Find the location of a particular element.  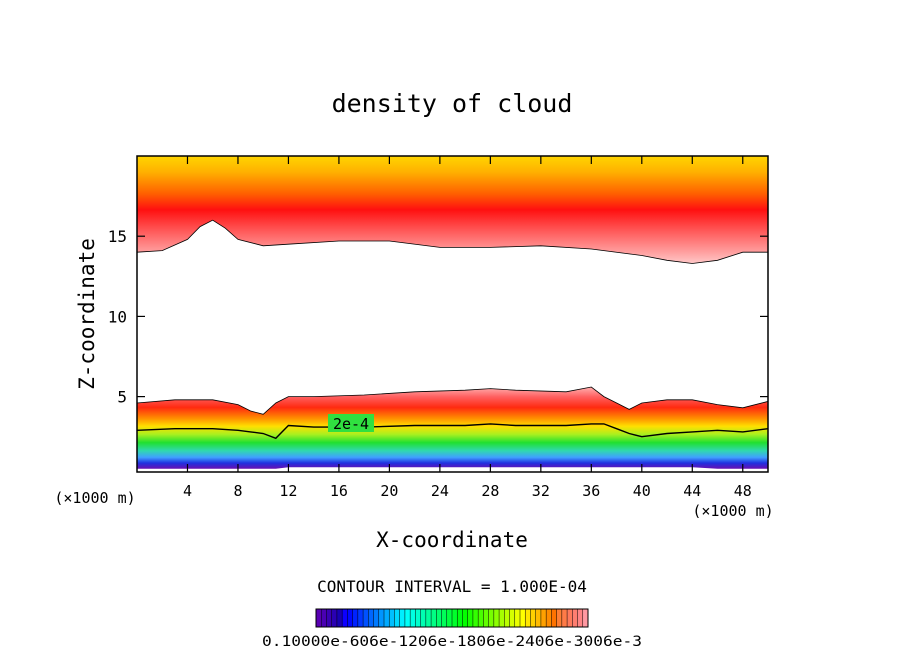

x-tick-label: 20 is located at coordinates (389, 491).